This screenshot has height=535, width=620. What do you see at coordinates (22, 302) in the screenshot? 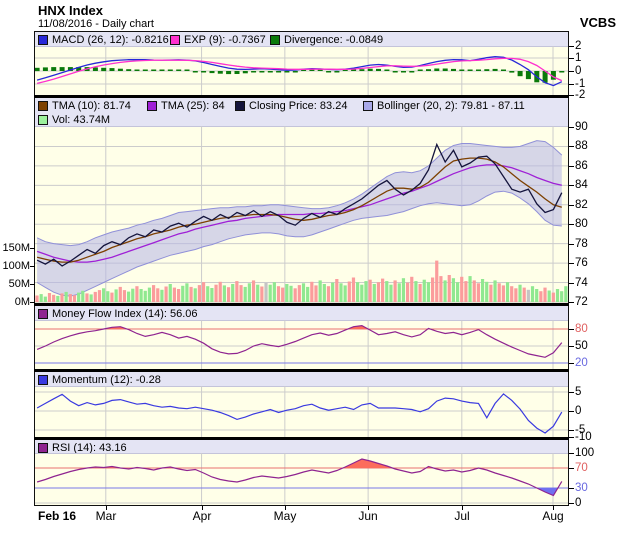
I see `volume-axis-label: 0M` at bounding box center [22, 302].